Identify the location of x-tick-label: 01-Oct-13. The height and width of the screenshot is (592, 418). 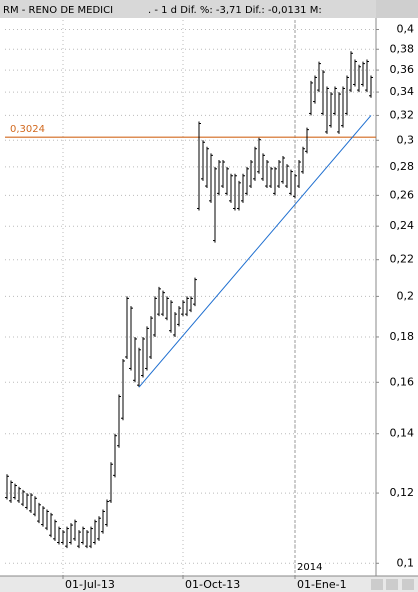
(212, 584).